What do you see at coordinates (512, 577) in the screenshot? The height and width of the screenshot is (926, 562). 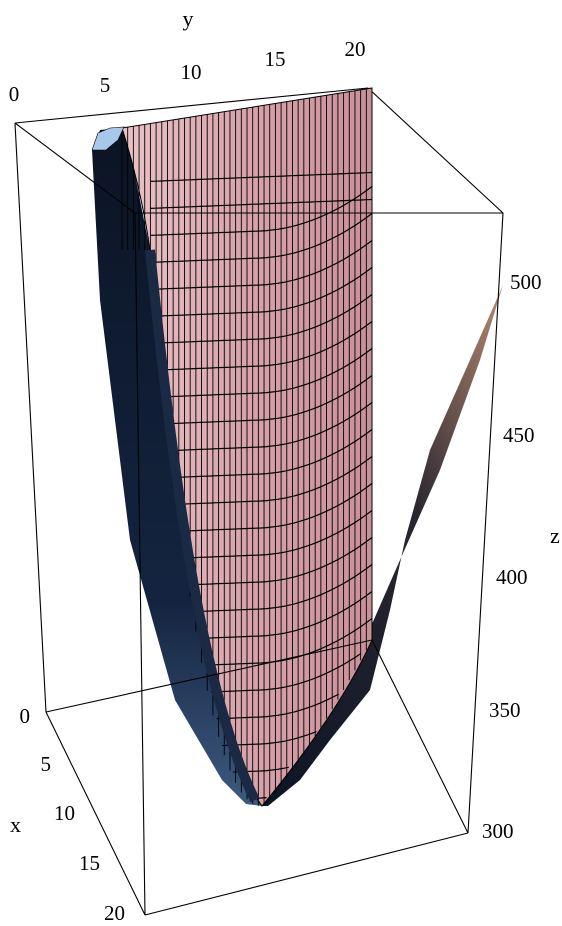 I see `z-tick-label: 400` at bounding box center [512, 577].